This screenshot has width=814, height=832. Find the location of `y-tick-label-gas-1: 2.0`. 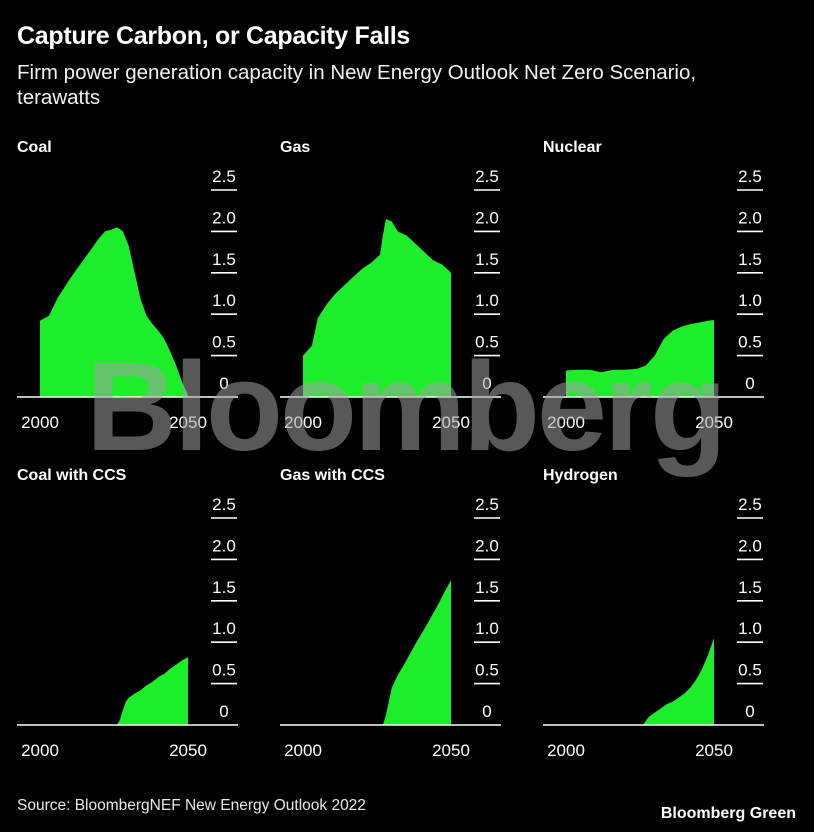

y-tick-label-gas-1: 2.0 is located at coordinates (487, 217).